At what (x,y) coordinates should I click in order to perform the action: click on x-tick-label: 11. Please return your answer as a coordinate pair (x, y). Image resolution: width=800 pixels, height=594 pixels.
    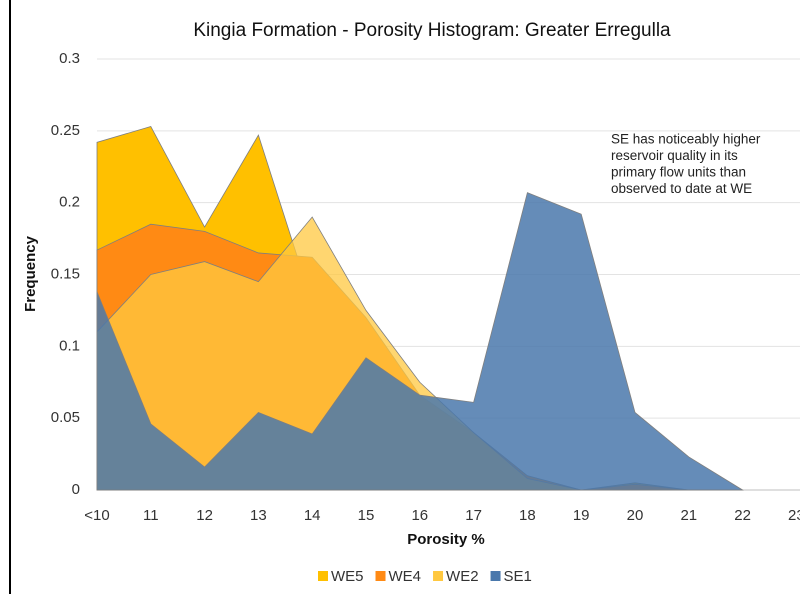
    Looking at the image, I should click on (151, 515).